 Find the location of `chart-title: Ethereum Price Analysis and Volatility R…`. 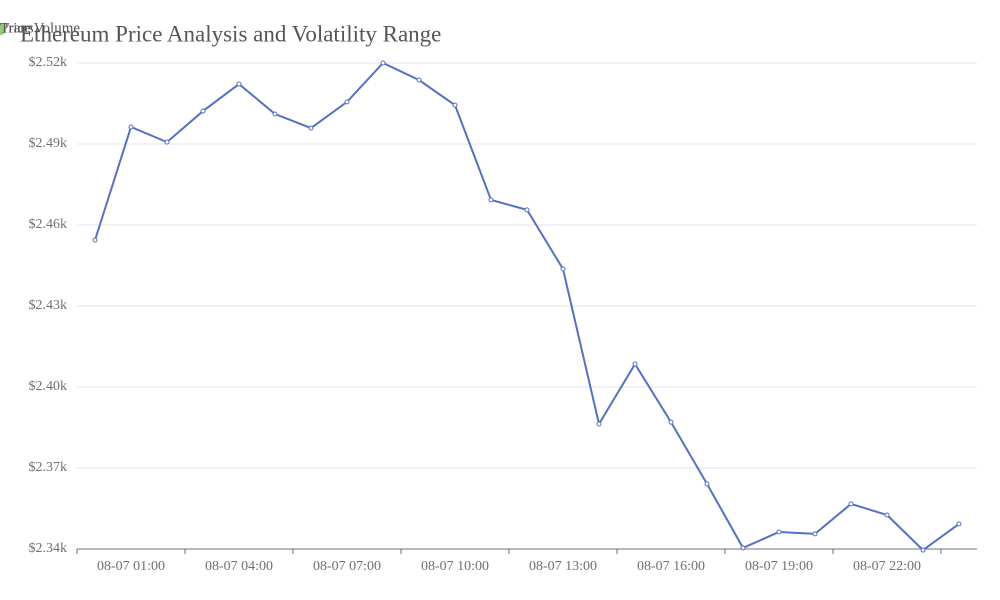

chart-title: Ethereum Price Analysis and Volatility R… is located at coordinates (230, 33).